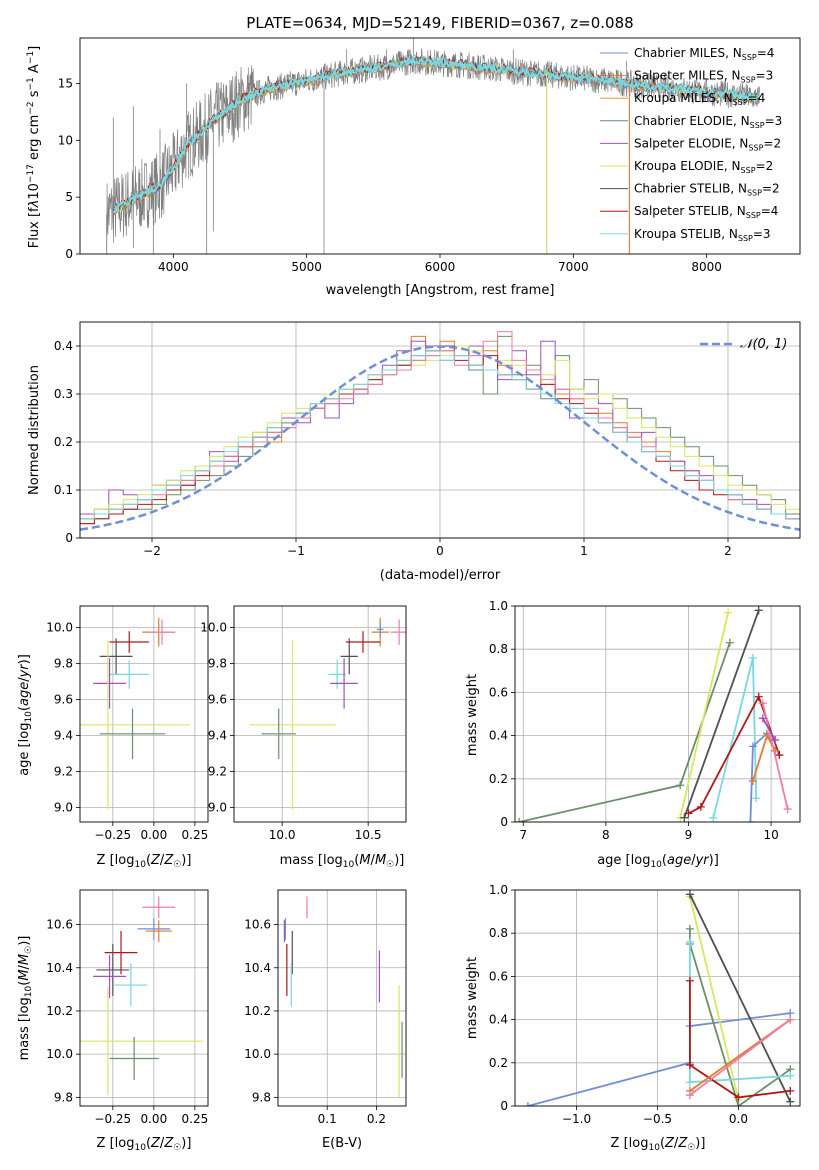  I want to click on massweight_vs_Z-series-line, so click(740, 1039).